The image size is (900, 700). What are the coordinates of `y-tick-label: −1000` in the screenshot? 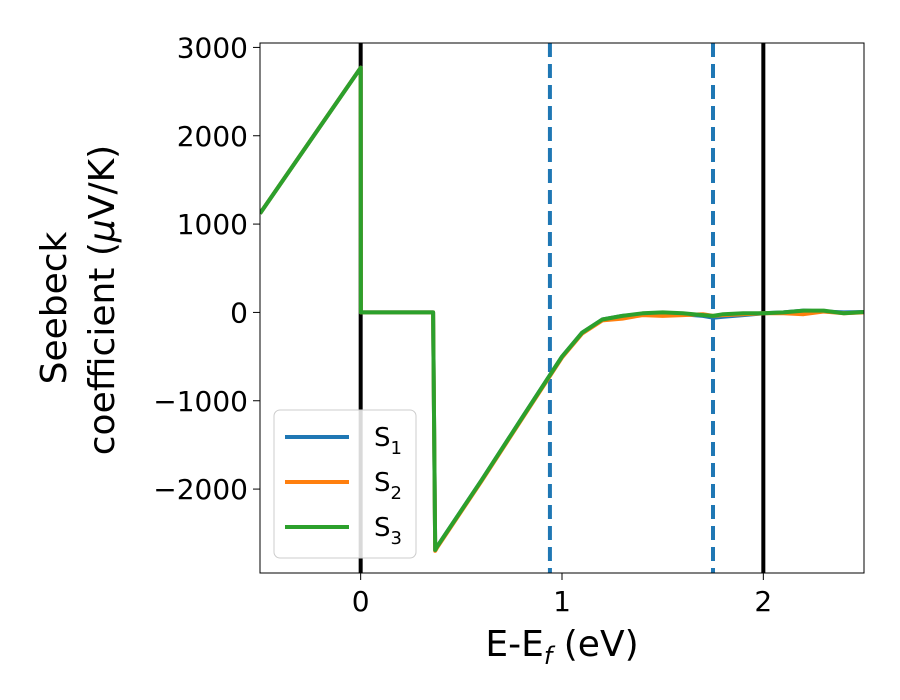 It's located at (200, 401).